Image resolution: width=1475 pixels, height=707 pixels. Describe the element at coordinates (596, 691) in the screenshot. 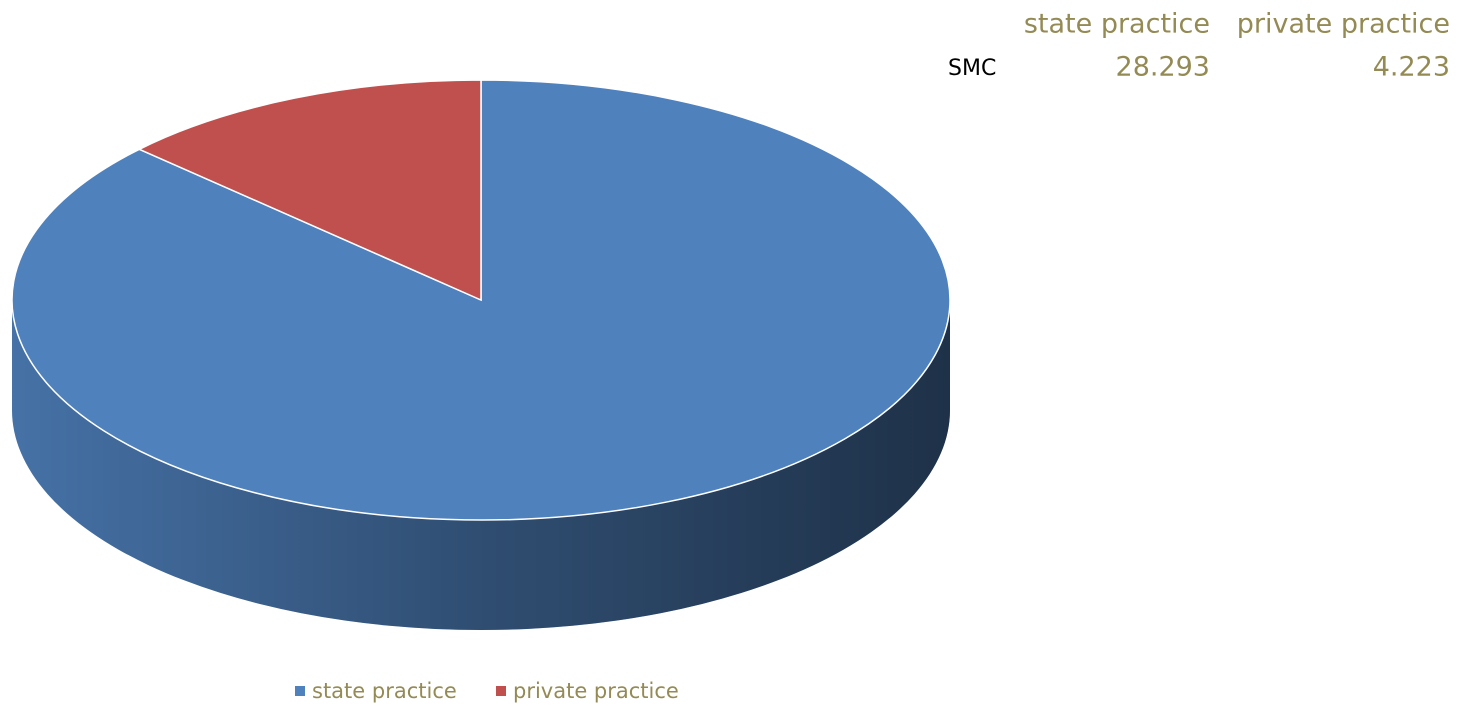

I see `legend-label: private practice` at that location.